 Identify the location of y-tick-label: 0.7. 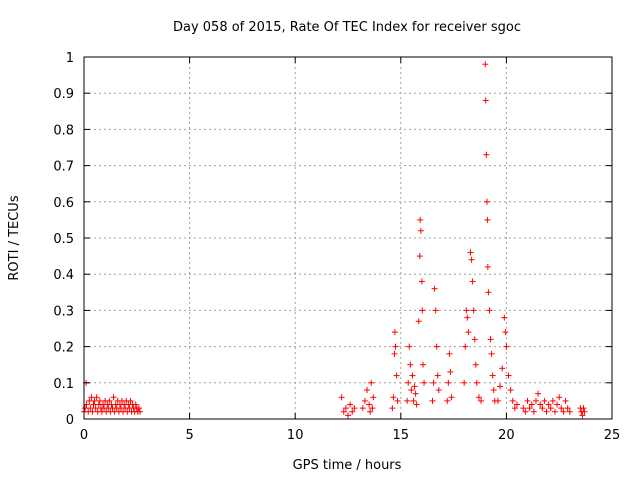
(63, 167).